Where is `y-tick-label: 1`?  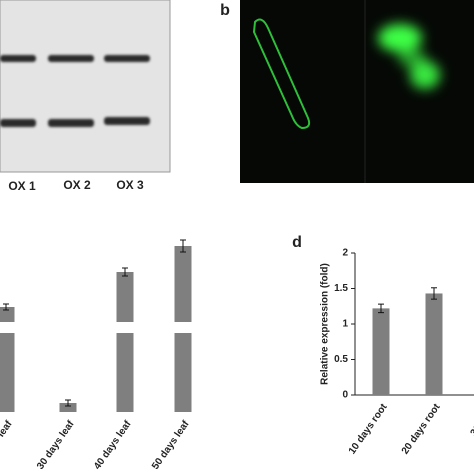
y-tick-label: 1 is located at coordinates (345, 324).